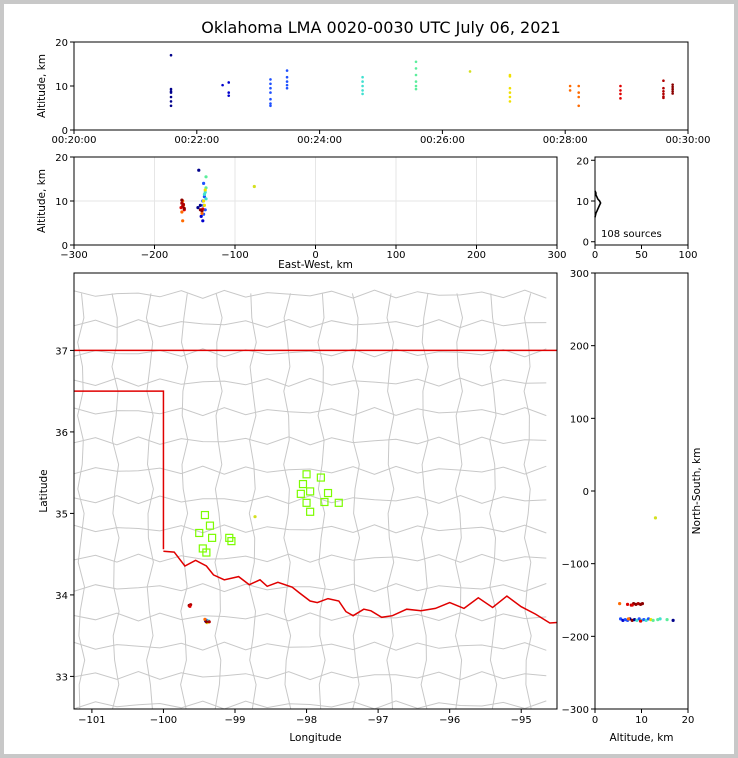  What do you see at coordinates (61, 433) in the screenshot?
I see `plan-view-ytick-label: 36` at bounding box center [61, 433].